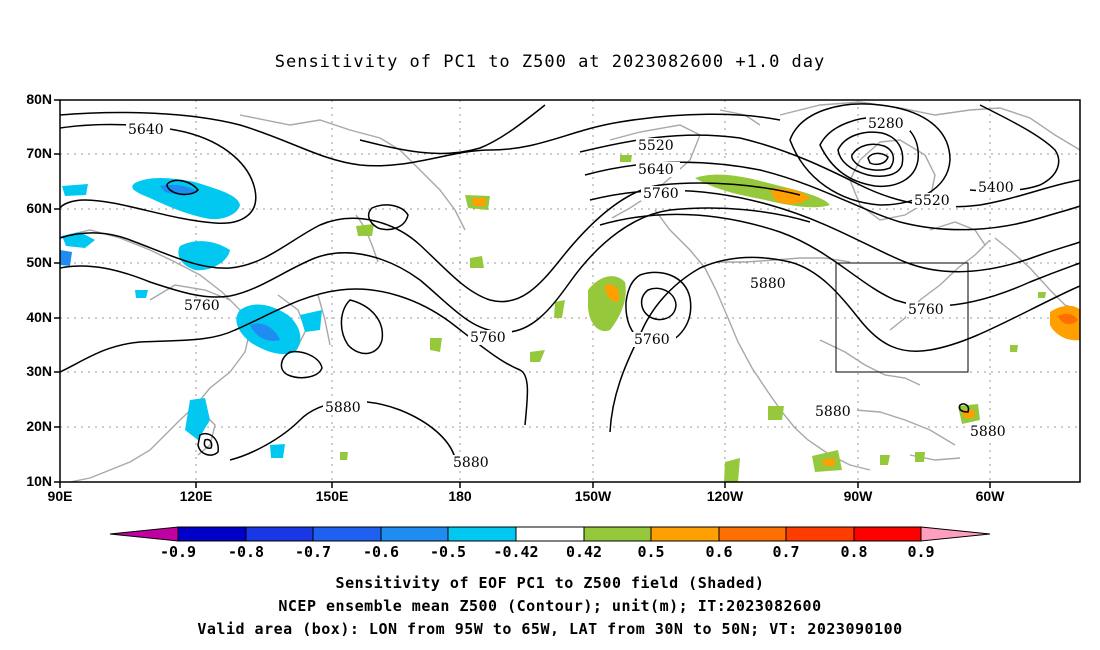 This screenshot has height=650, width=1100. I want to click on lat-label: 10N, so click(39, 481).